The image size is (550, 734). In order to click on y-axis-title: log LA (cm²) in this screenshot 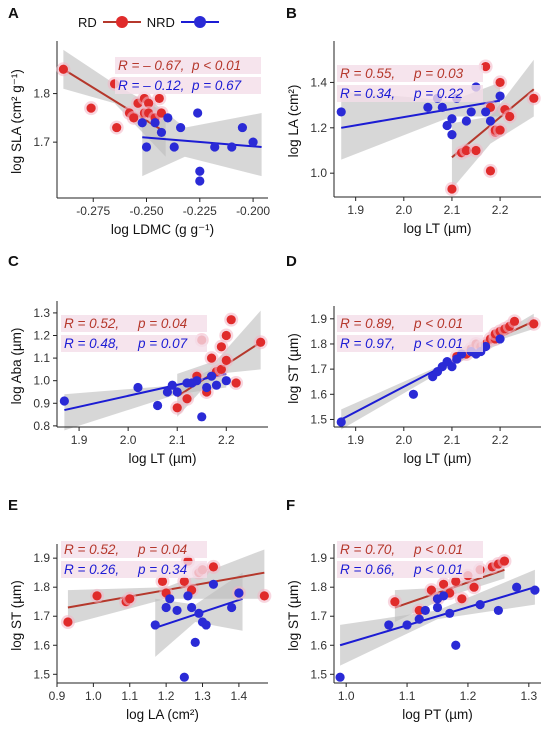, I will do `click(293, 121)`.